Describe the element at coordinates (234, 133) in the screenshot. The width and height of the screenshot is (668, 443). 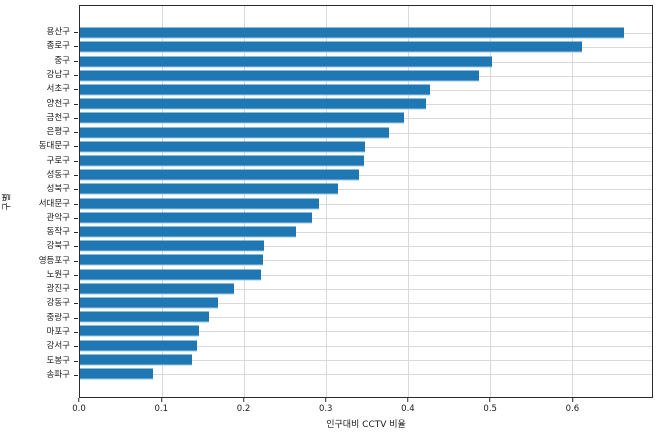
I see `bar-은평구` at that location.